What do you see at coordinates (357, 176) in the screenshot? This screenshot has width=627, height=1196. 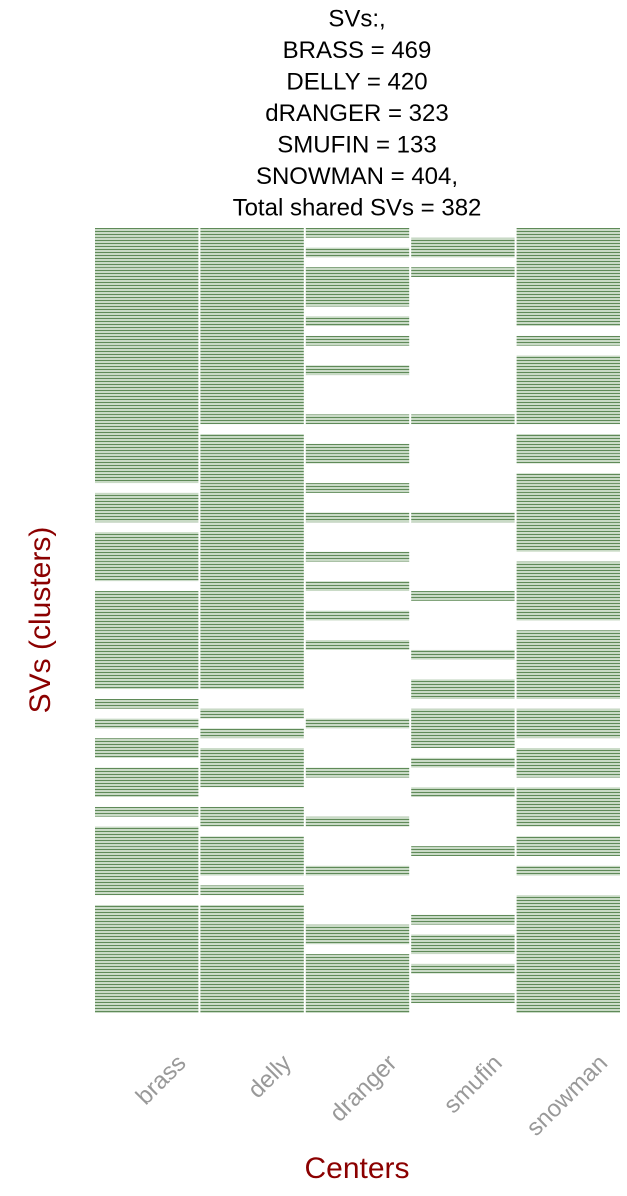 I see `chart-title: SNOWMAN = 404,` at bounding box center [357, 176].